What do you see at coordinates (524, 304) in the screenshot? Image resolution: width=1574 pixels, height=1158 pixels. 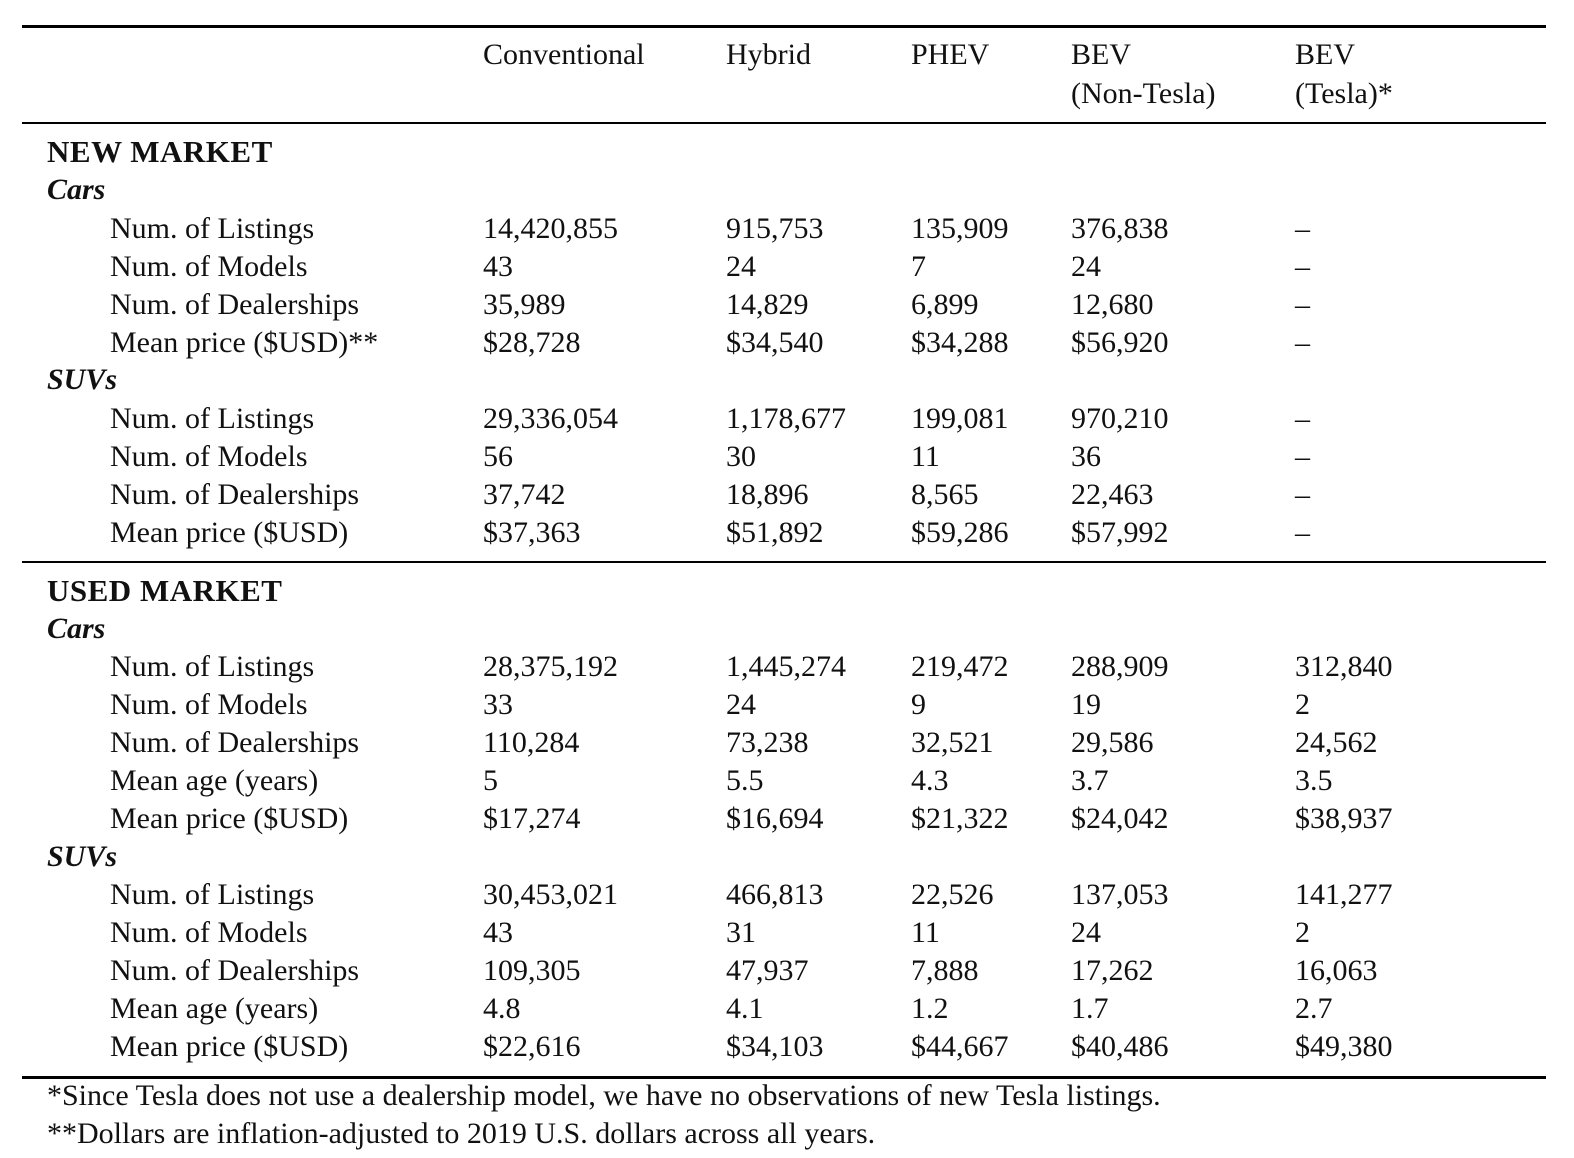 I see `table-cell: 35,989` at bounding box center [524, 304].